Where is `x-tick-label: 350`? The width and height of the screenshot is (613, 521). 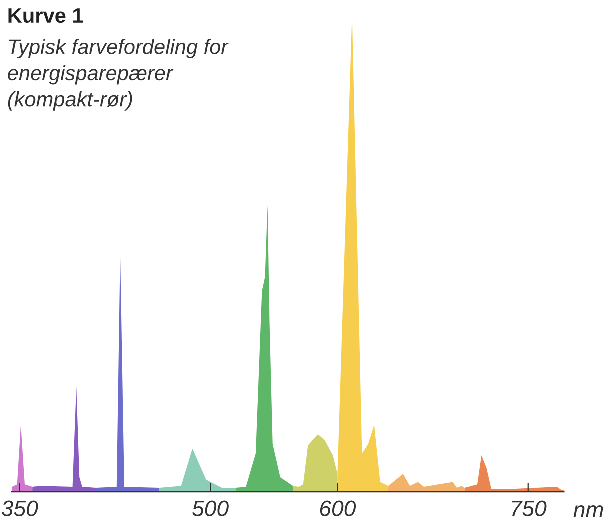
x-tick-label: 350 is located at coordinates (20, 508).